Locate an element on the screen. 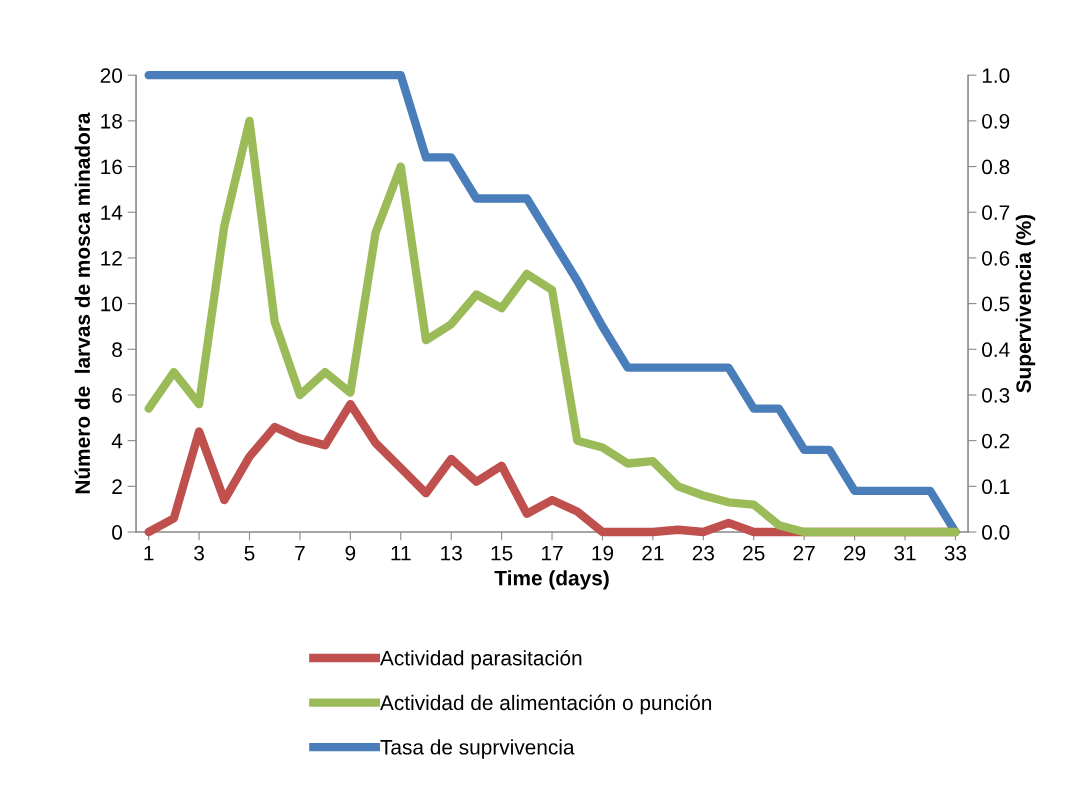 This screenshot has width=1091, height=789. y-tick-label: 6 is located at coordinates (117, 395).